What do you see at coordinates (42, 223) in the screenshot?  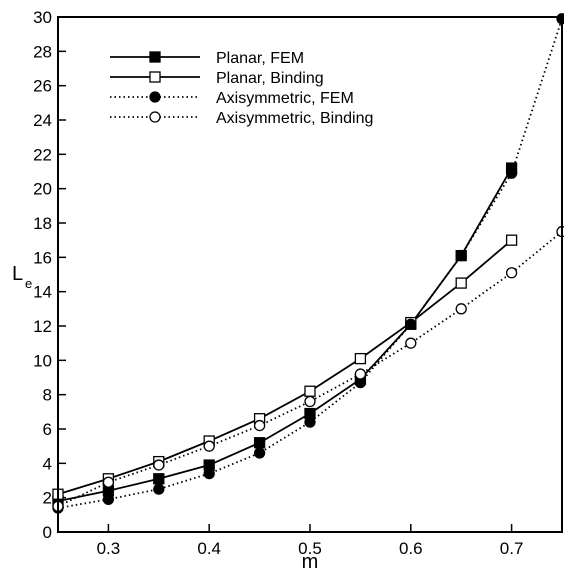 I see `y-tick-label: 18` at bounding box center [42, 223].